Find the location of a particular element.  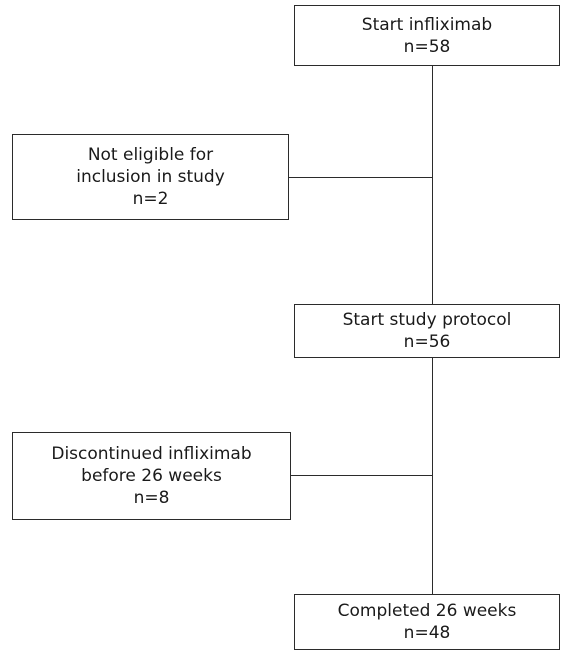

box-protocol-label: Start study protocol is located at coordinates (427, 320).